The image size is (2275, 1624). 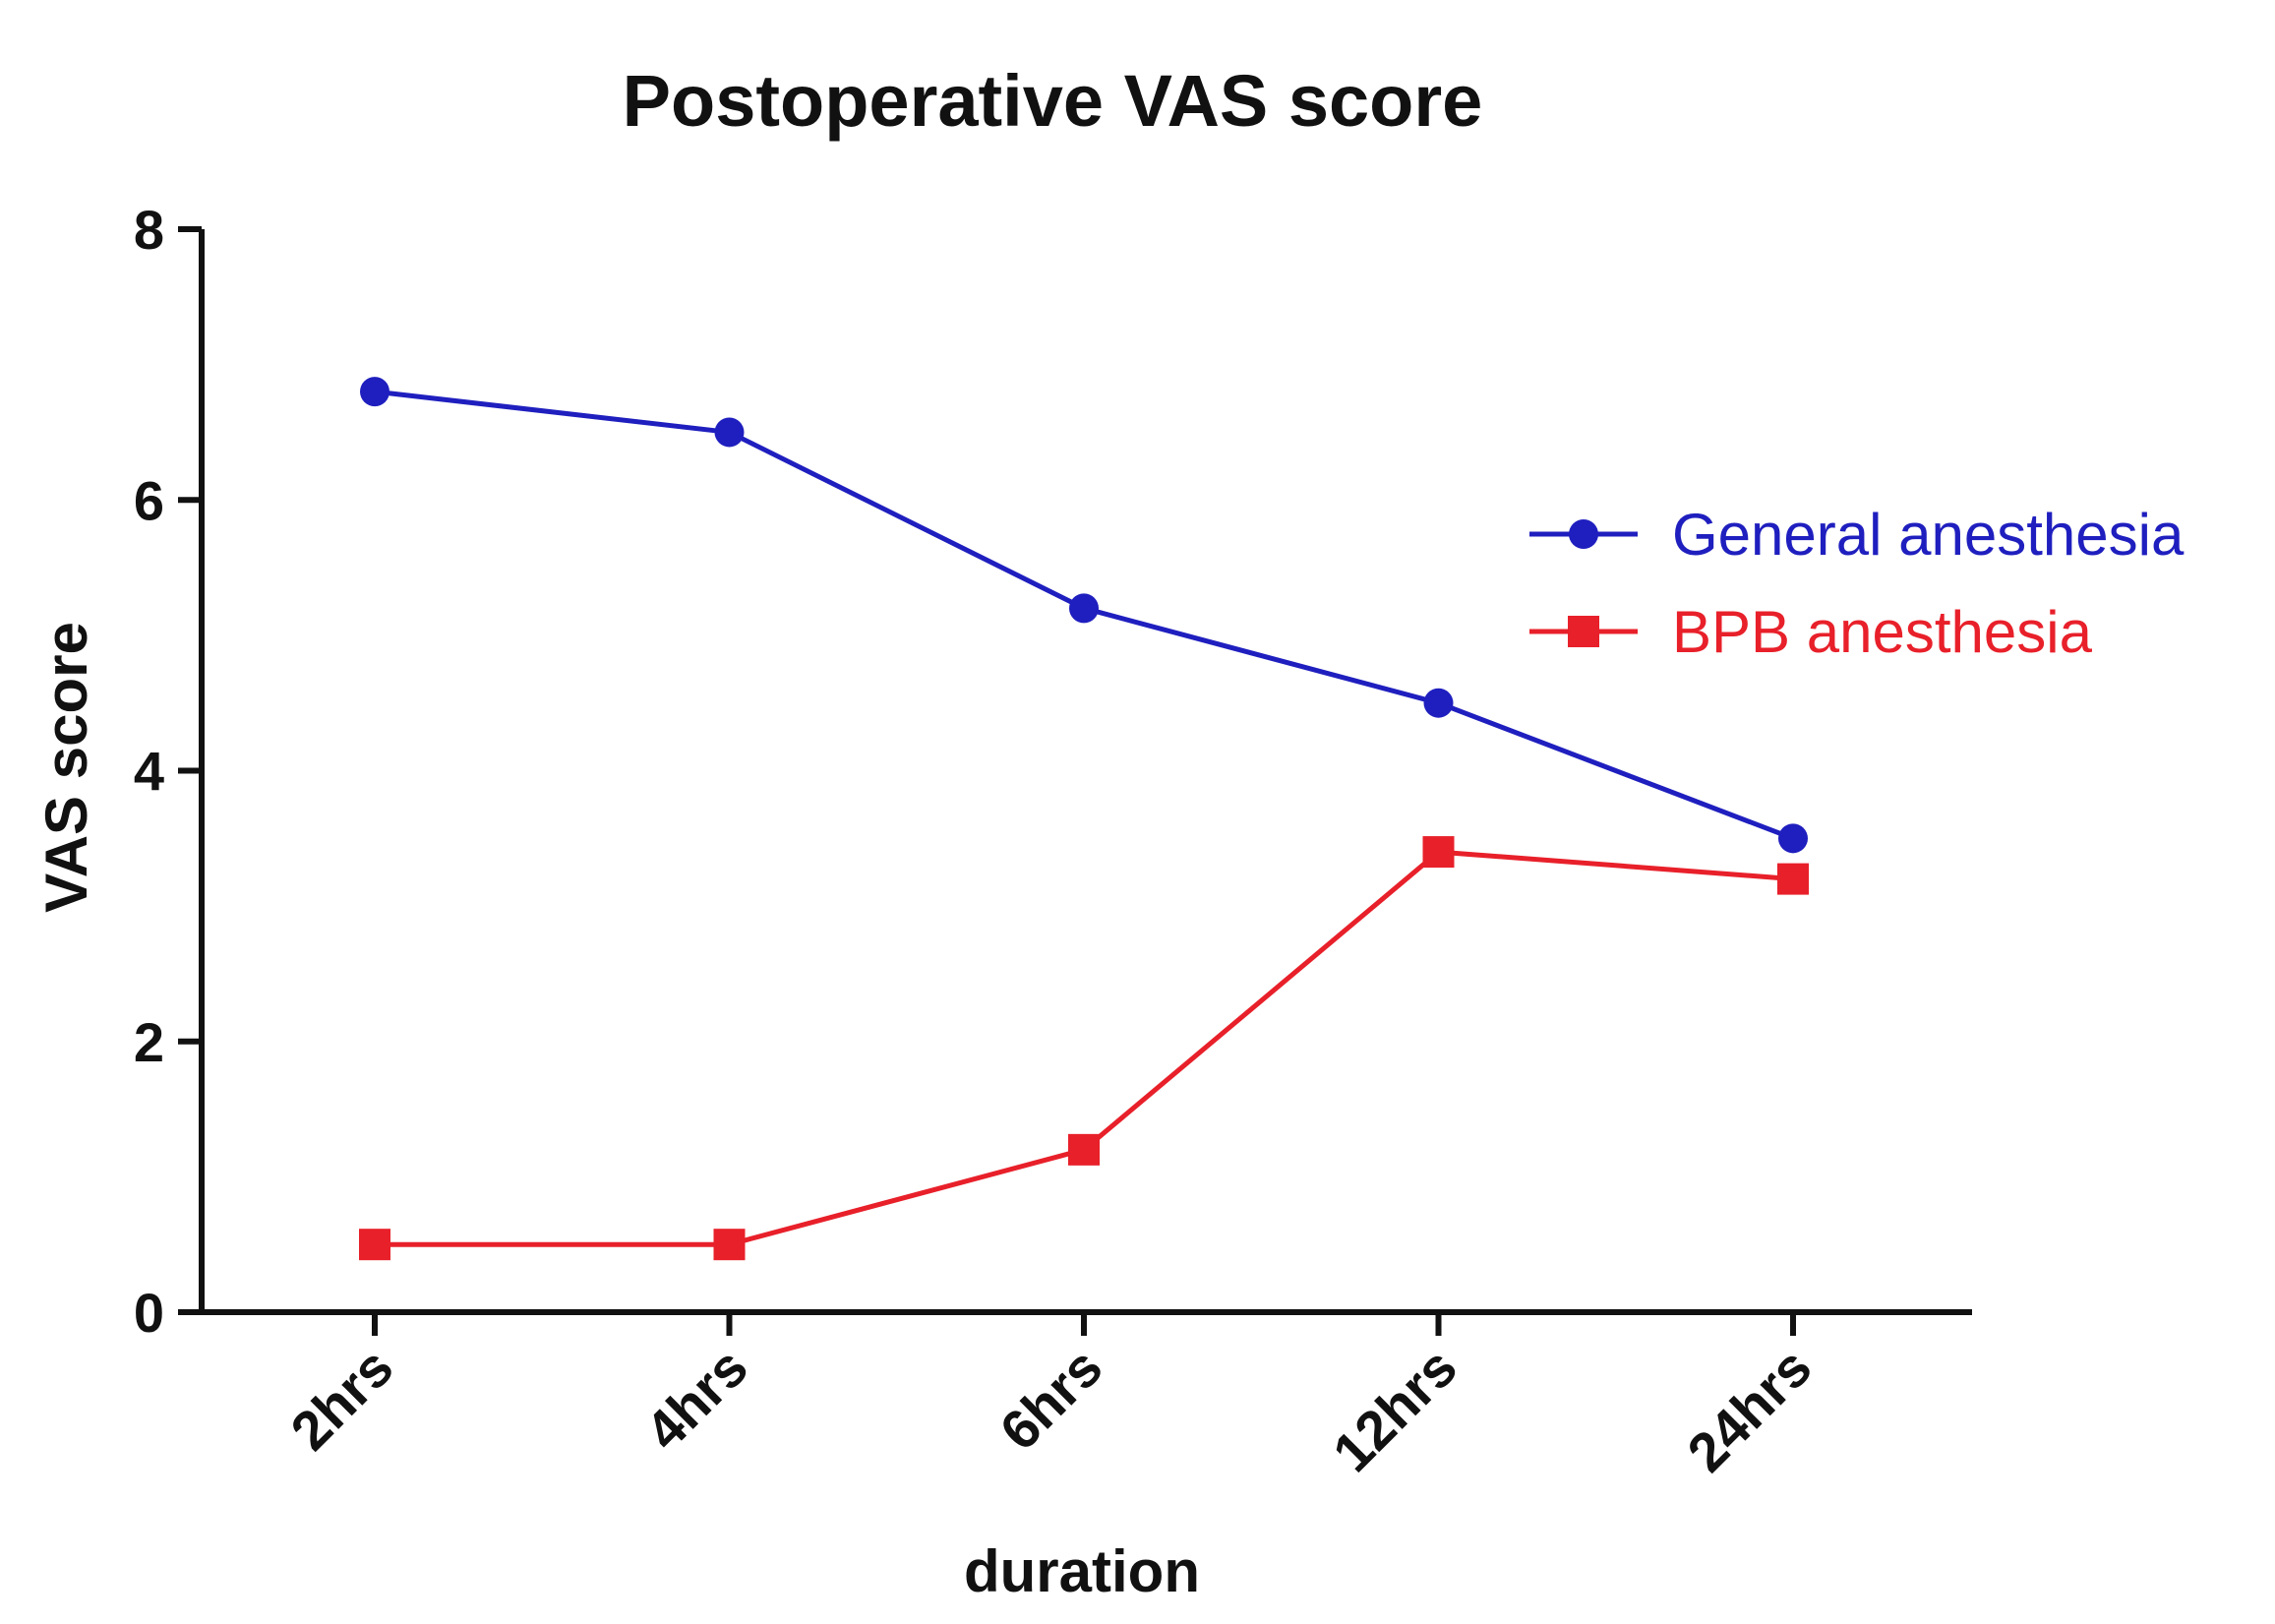 What do you see at coordinates (1882, 632) in the screenshot?
I see `legend-label: BPB anesthesia` at bounding box center [1882, 632].